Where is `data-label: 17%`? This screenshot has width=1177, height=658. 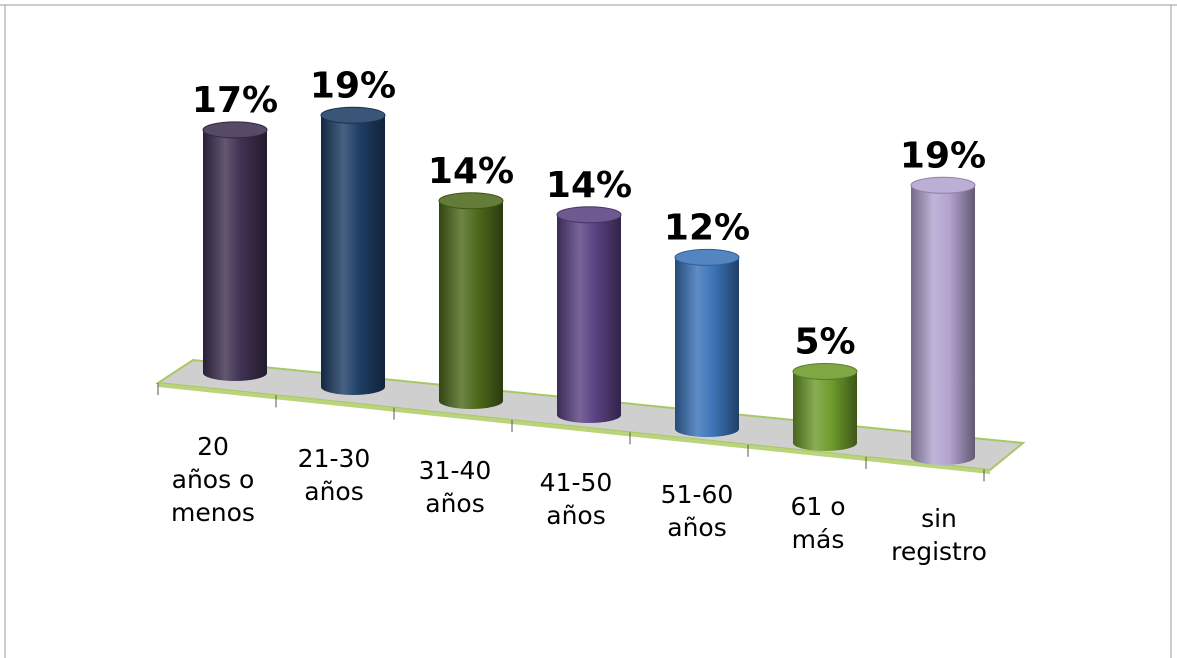 data-label: 17% is located at coordinates (235, 100).